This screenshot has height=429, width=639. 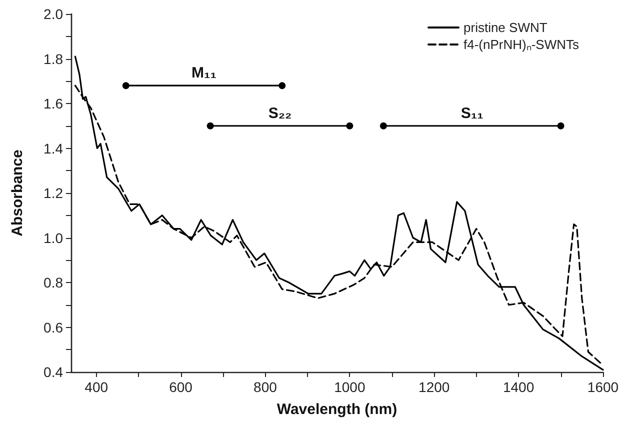 I want to click on y-tick-label: 1.2, so click(x=54, y=193).